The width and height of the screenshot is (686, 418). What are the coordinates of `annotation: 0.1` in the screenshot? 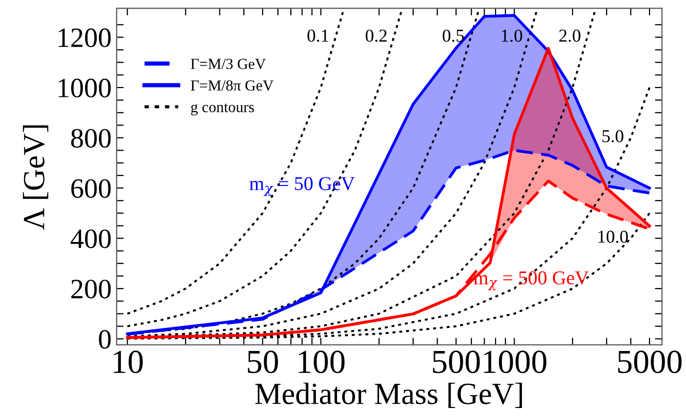 It's located at (317, 36).